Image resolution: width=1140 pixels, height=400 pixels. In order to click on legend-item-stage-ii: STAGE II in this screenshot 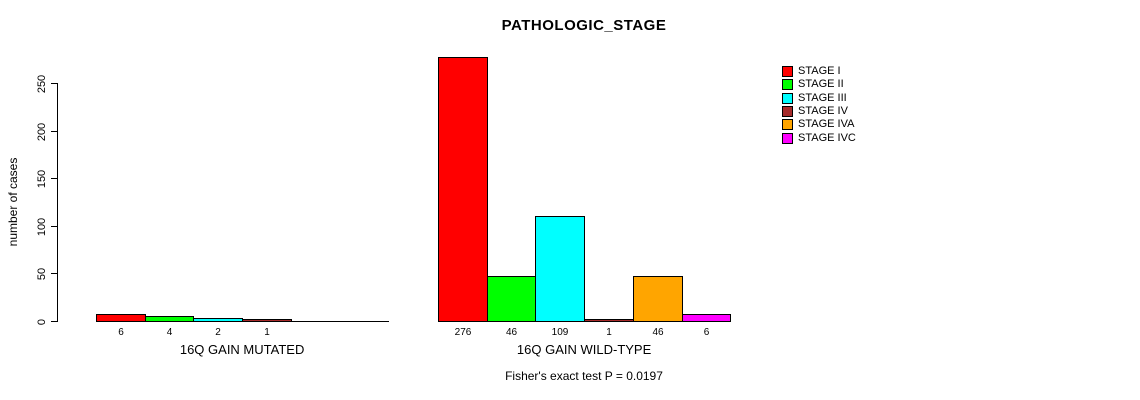, I will do `click(819, 84)`.